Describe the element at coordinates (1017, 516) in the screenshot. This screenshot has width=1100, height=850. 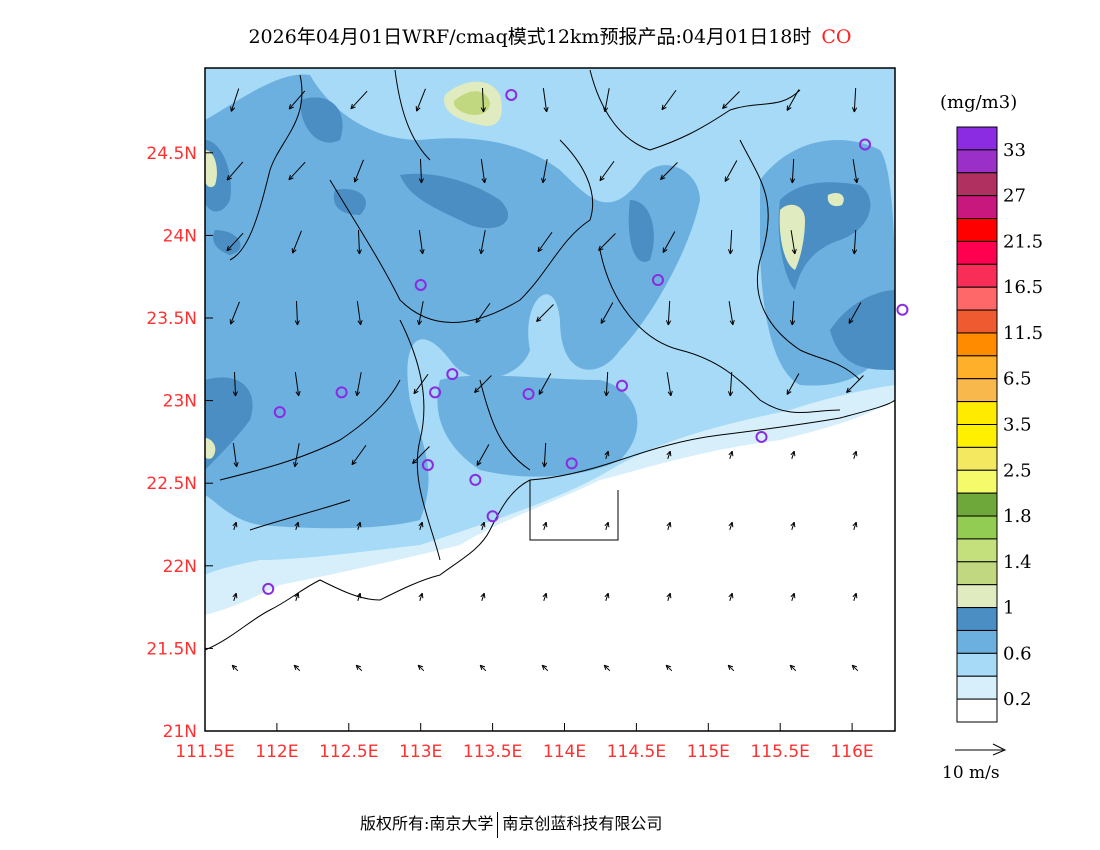
I see `colorbar-label: 1.8` at that location.